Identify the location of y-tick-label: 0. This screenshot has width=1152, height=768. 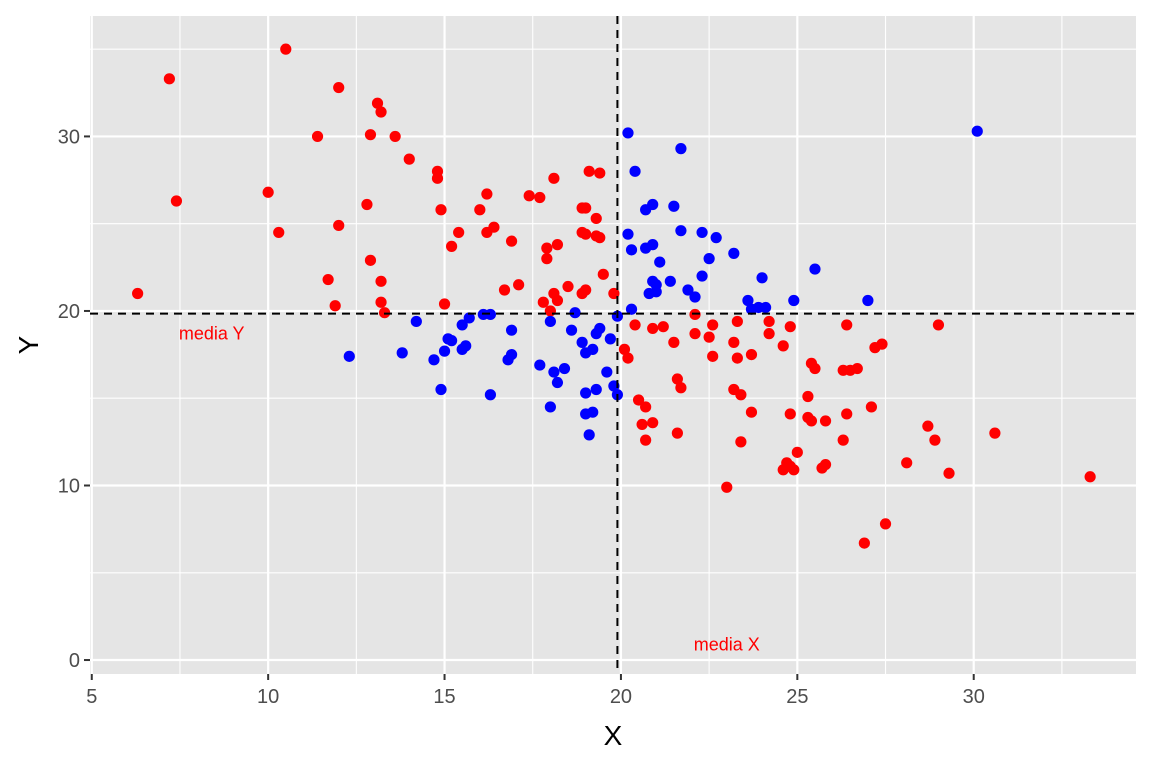
(74, 661).